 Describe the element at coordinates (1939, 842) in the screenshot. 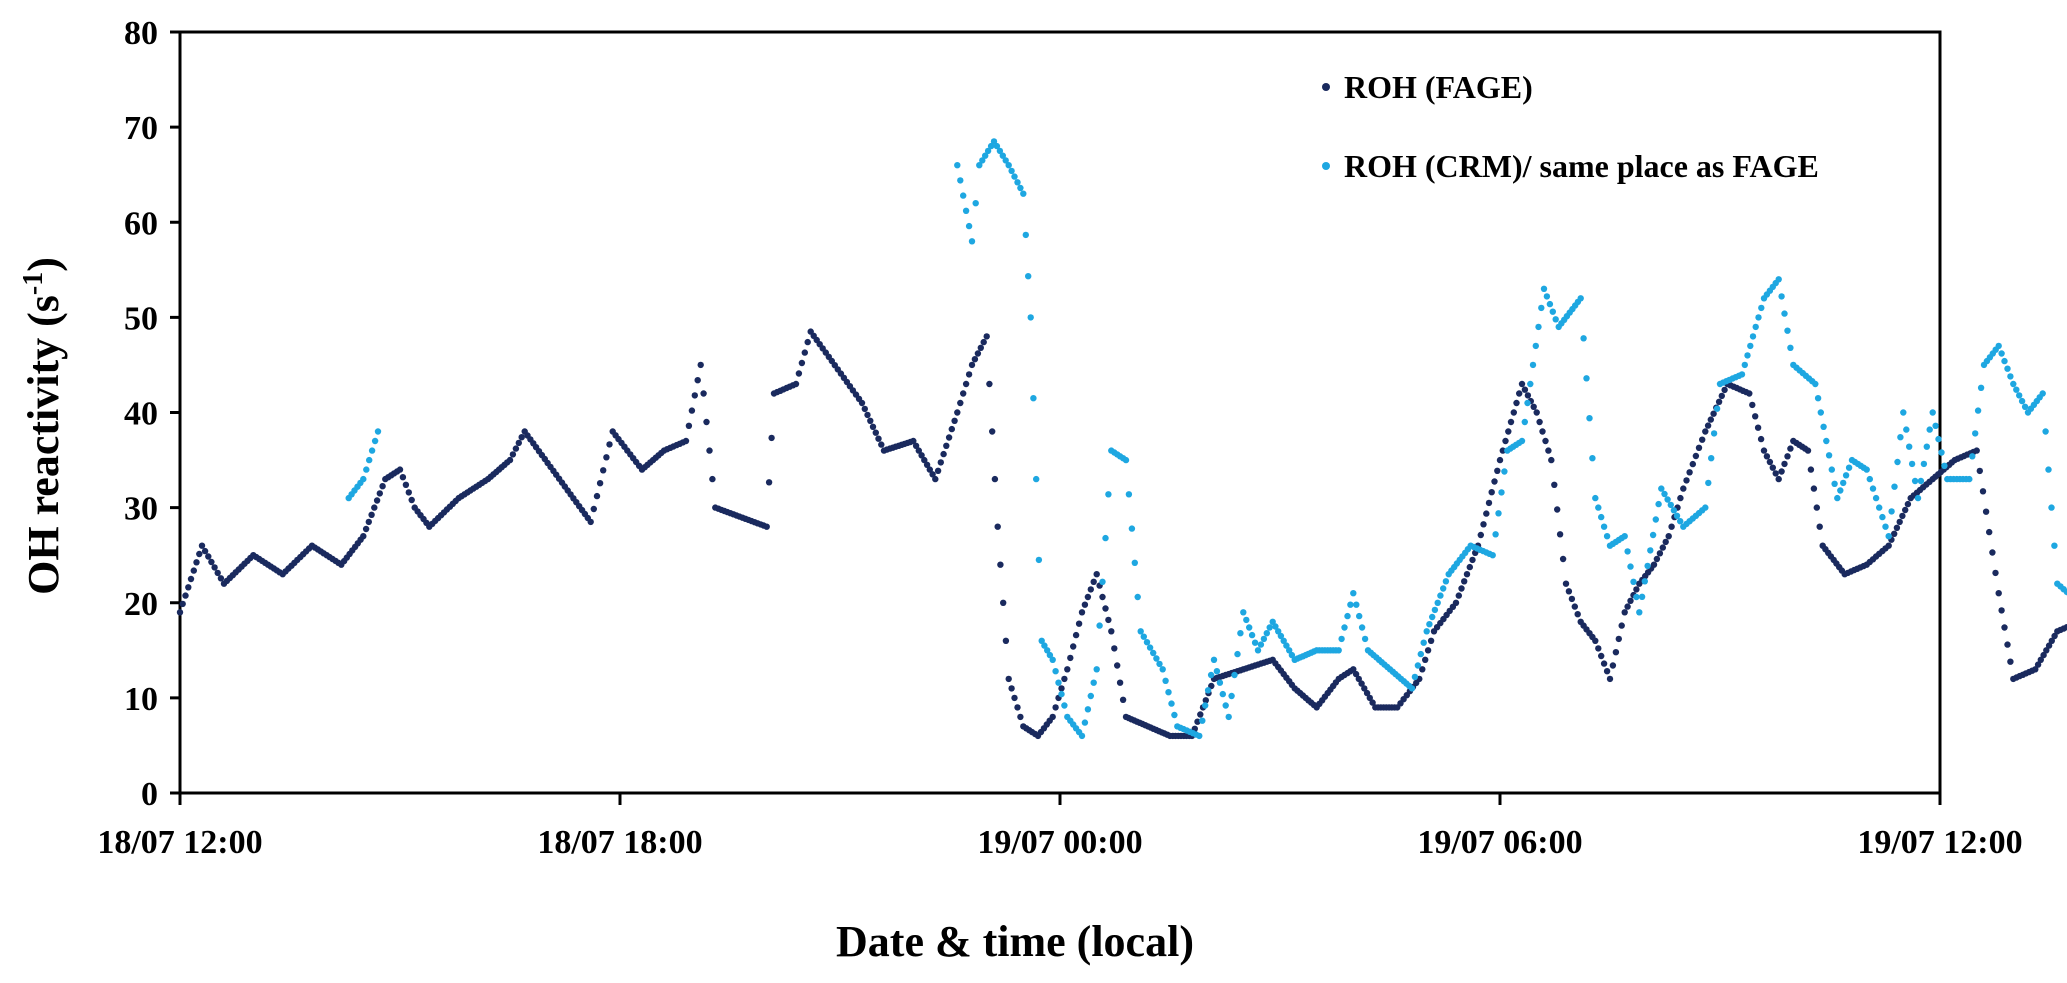

I see `x-tick-label: 19/07 12:00` at that location.